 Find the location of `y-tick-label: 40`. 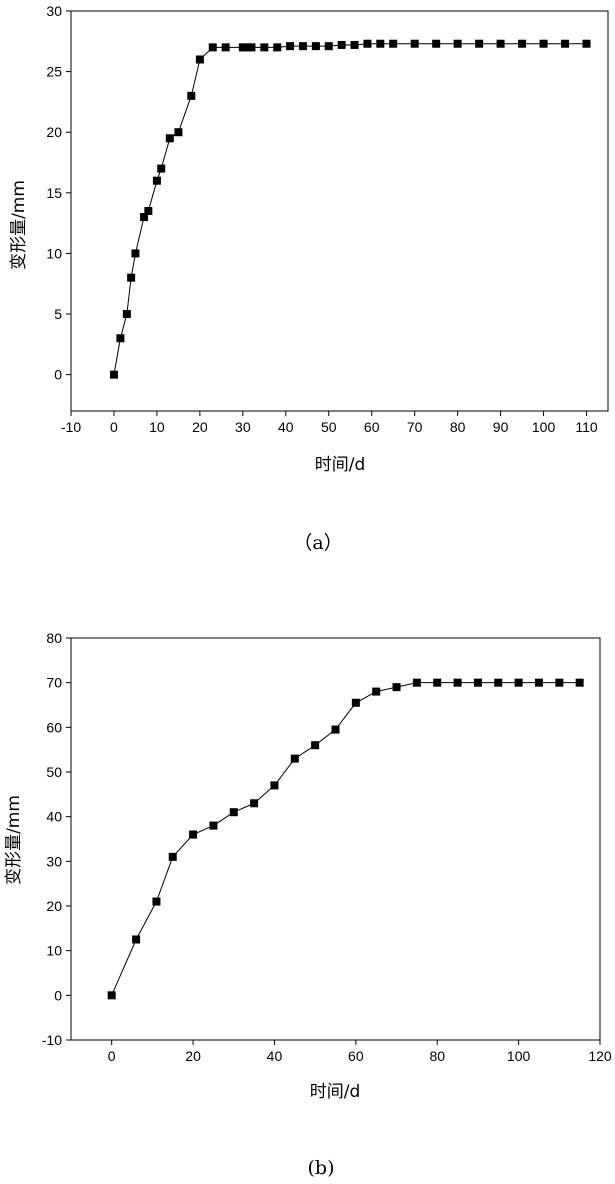

y-tick-label: 40 is located at coordinates (54, 817).